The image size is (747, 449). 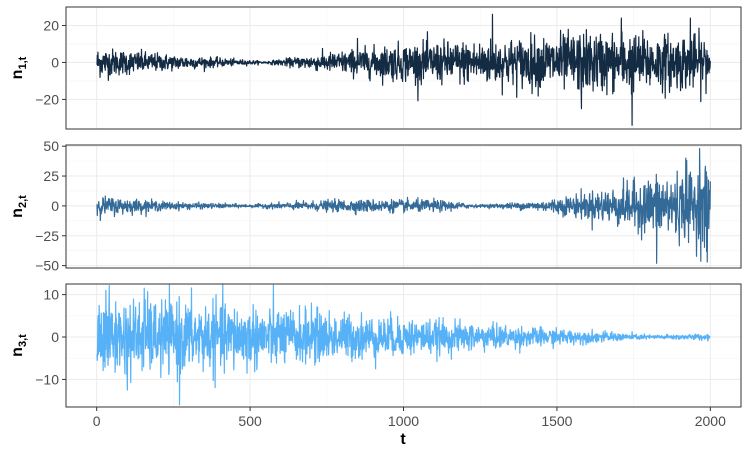 I want to click on y-axis-title-2: n2,t, so click(x=19, y=206).